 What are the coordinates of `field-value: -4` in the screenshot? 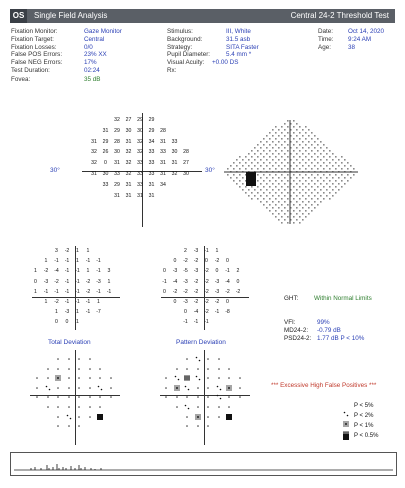 It's located at (56, 271).